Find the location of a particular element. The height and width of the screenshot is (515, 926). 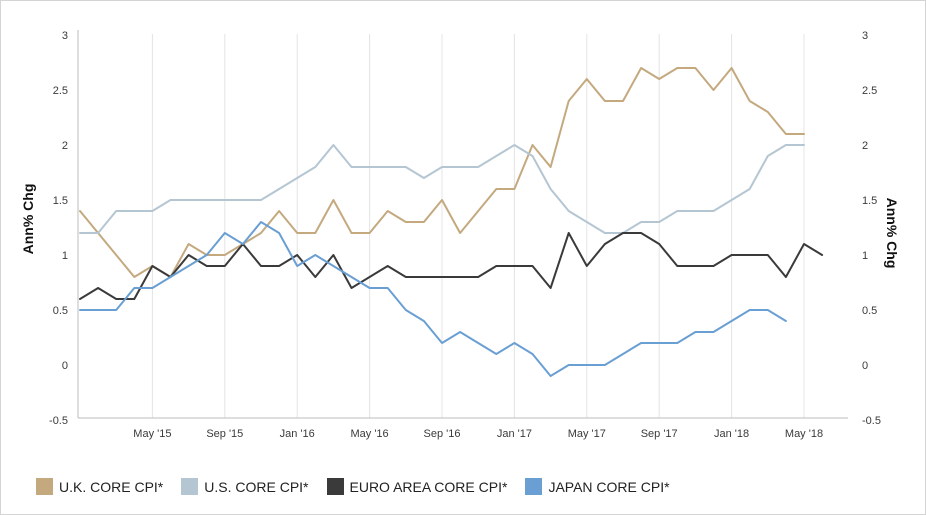

x-tick-label: May '15 is located at coordinates (152, 434).